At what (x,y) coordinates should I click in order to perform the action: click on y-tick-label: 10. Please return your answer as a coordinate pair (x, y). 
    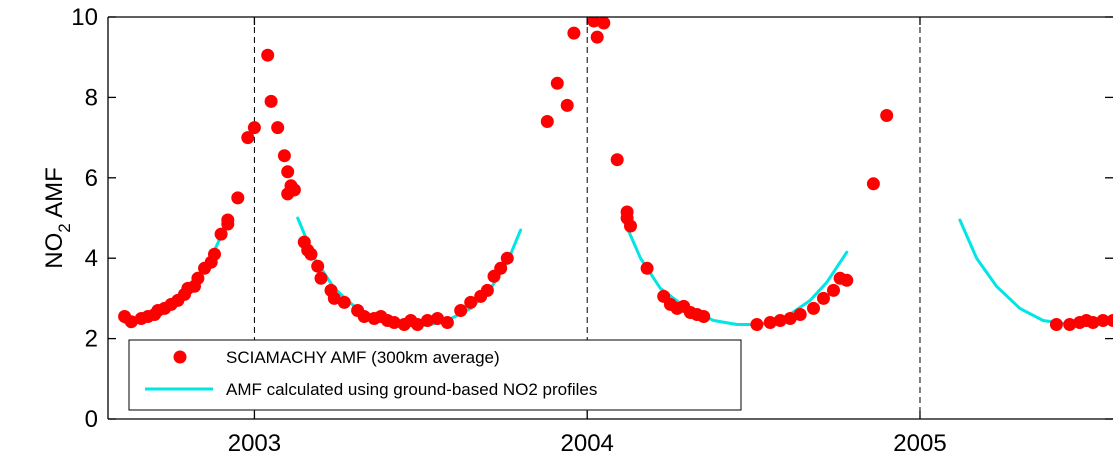
    Looking at the image, I should click on (84, 17).